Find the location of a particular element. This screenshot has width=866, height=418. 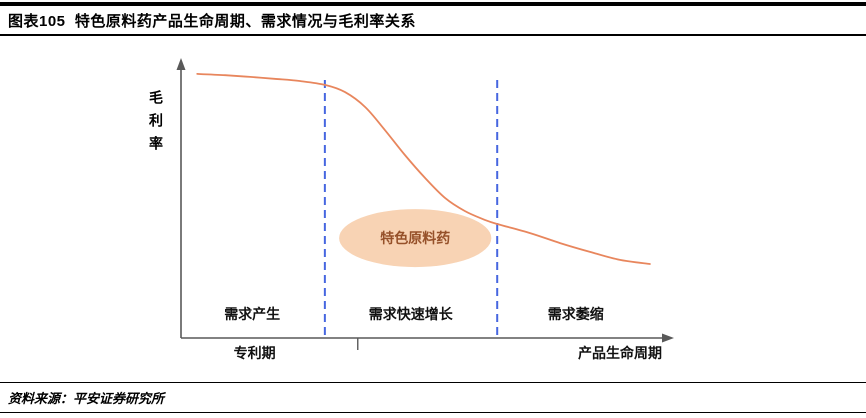

annotation-label: 特色原料药 is located at coordinates (415, 238).